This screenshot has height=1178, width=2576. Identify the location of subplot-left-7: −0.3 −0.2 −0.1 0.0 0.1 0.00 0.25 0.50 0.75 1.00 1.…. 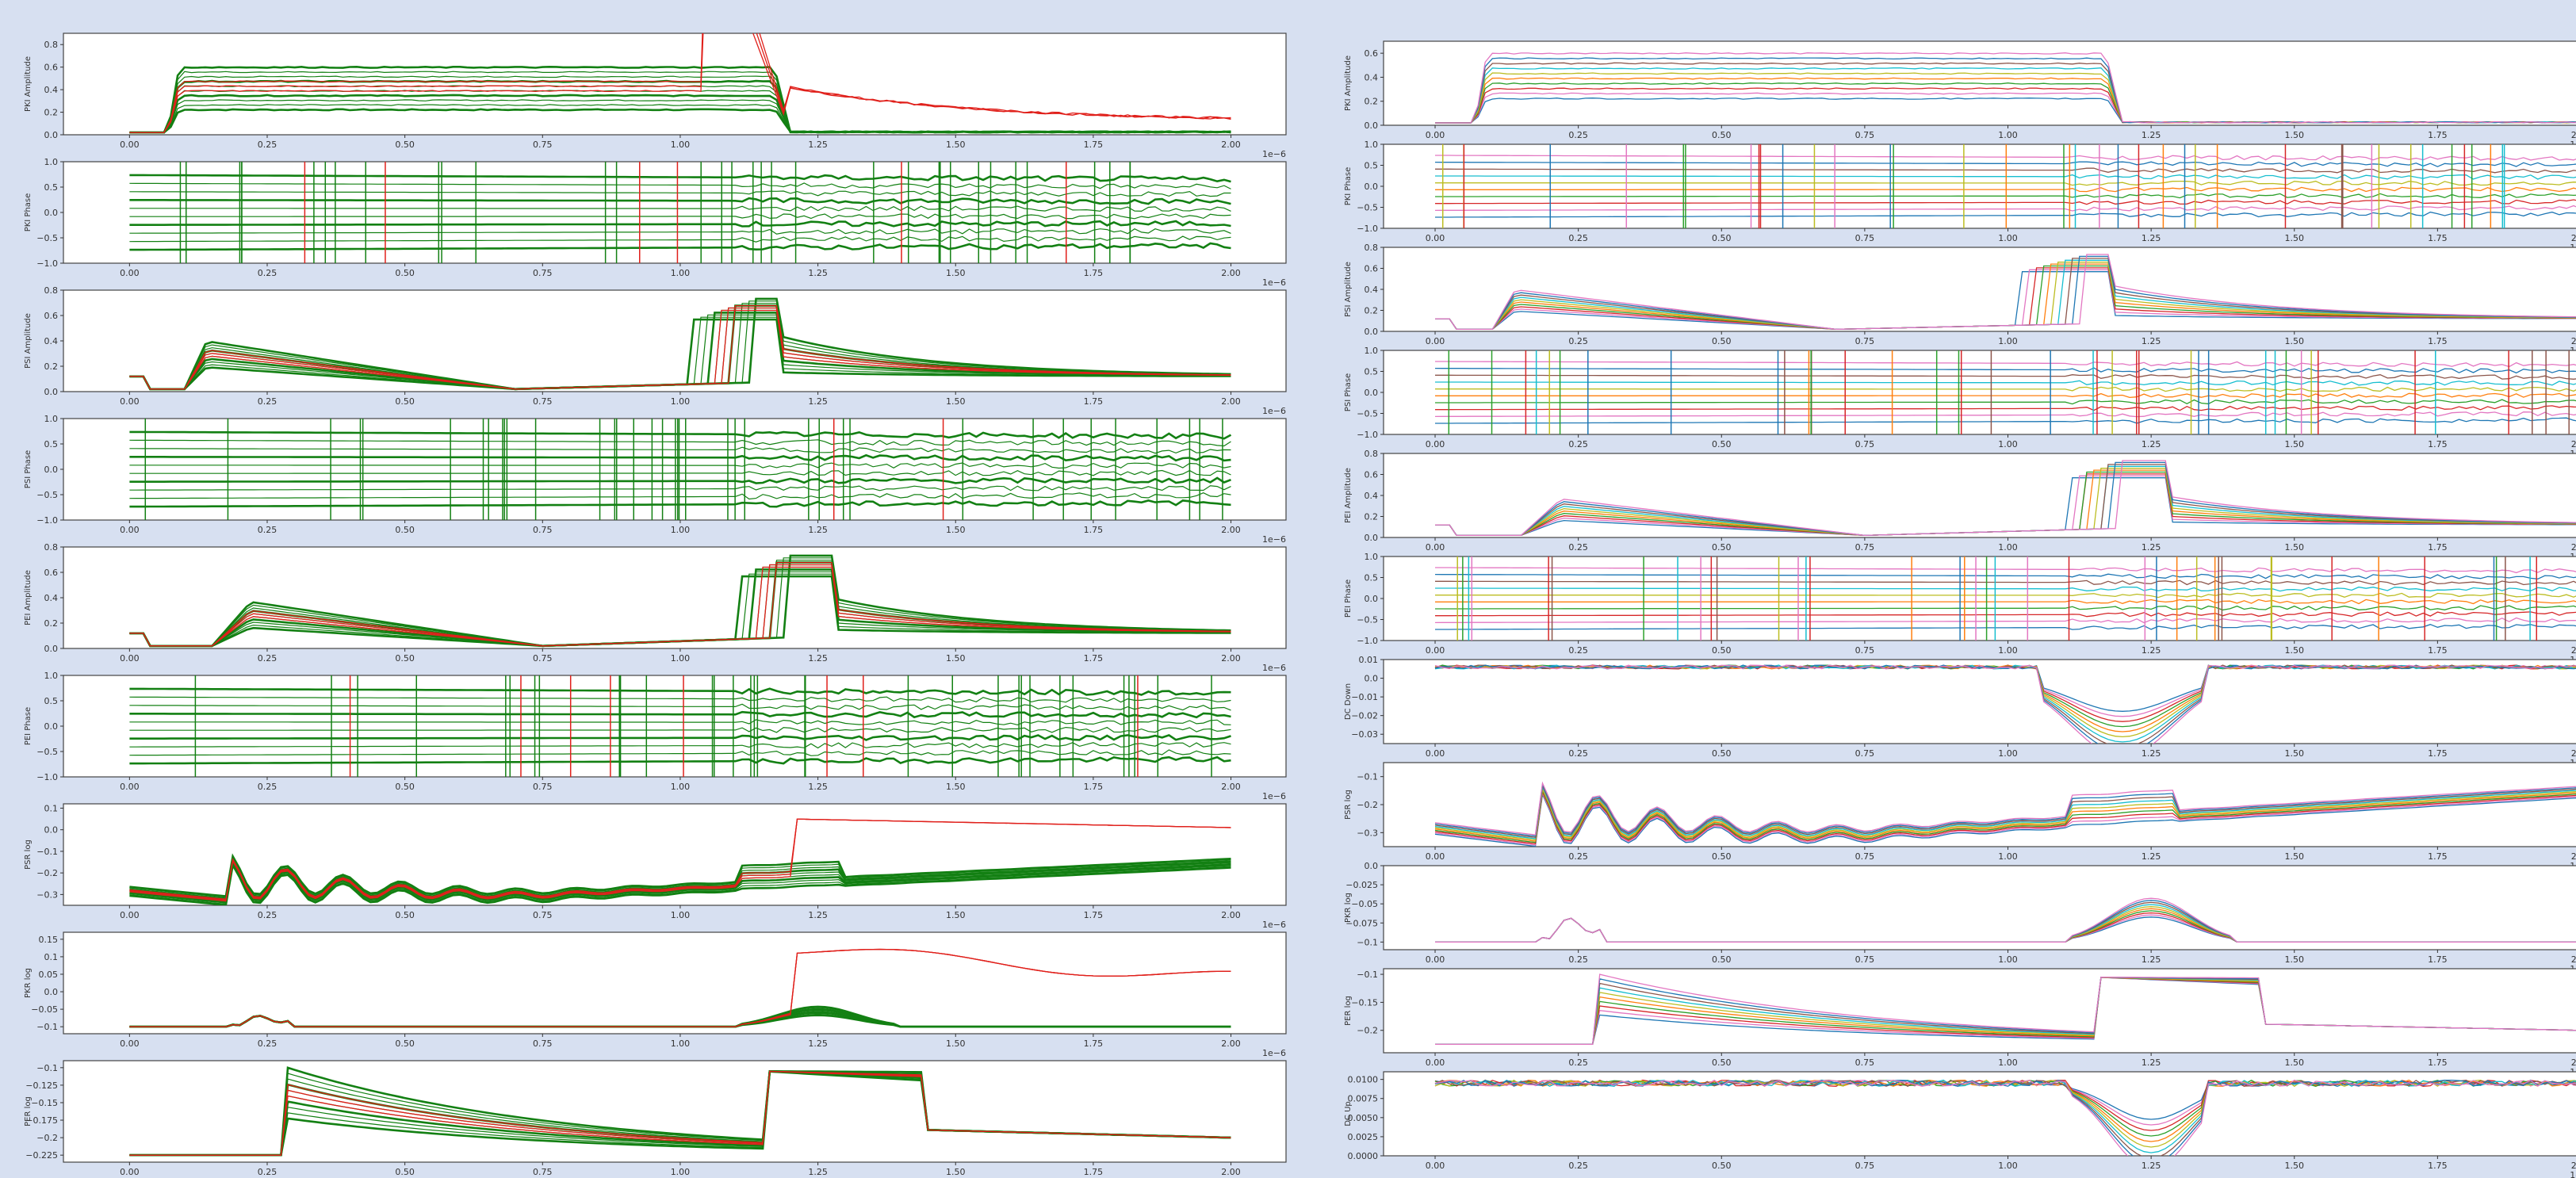
(655, 866).